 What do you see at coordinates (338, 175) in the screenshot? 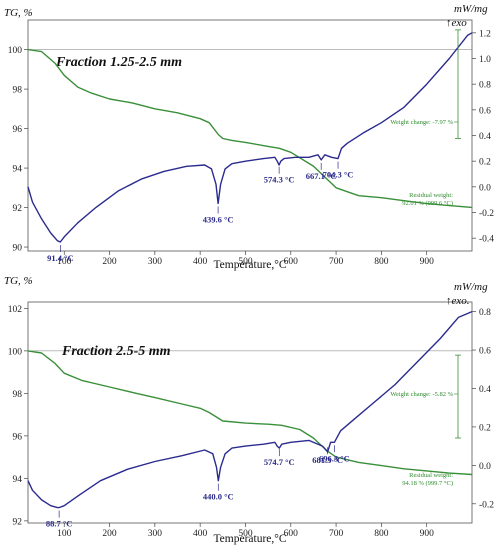
I see `peak-label: 704.3 °C` at bounding box center [338, 175].